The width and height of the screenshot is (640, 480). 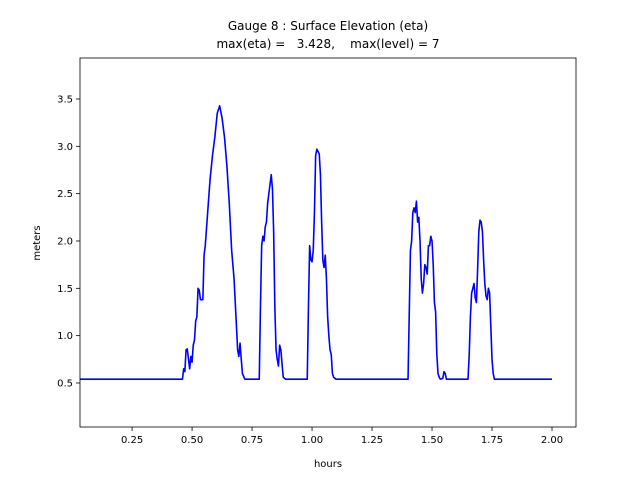 I want to click on x-axis-label: hours, so click(x=328, y=464).